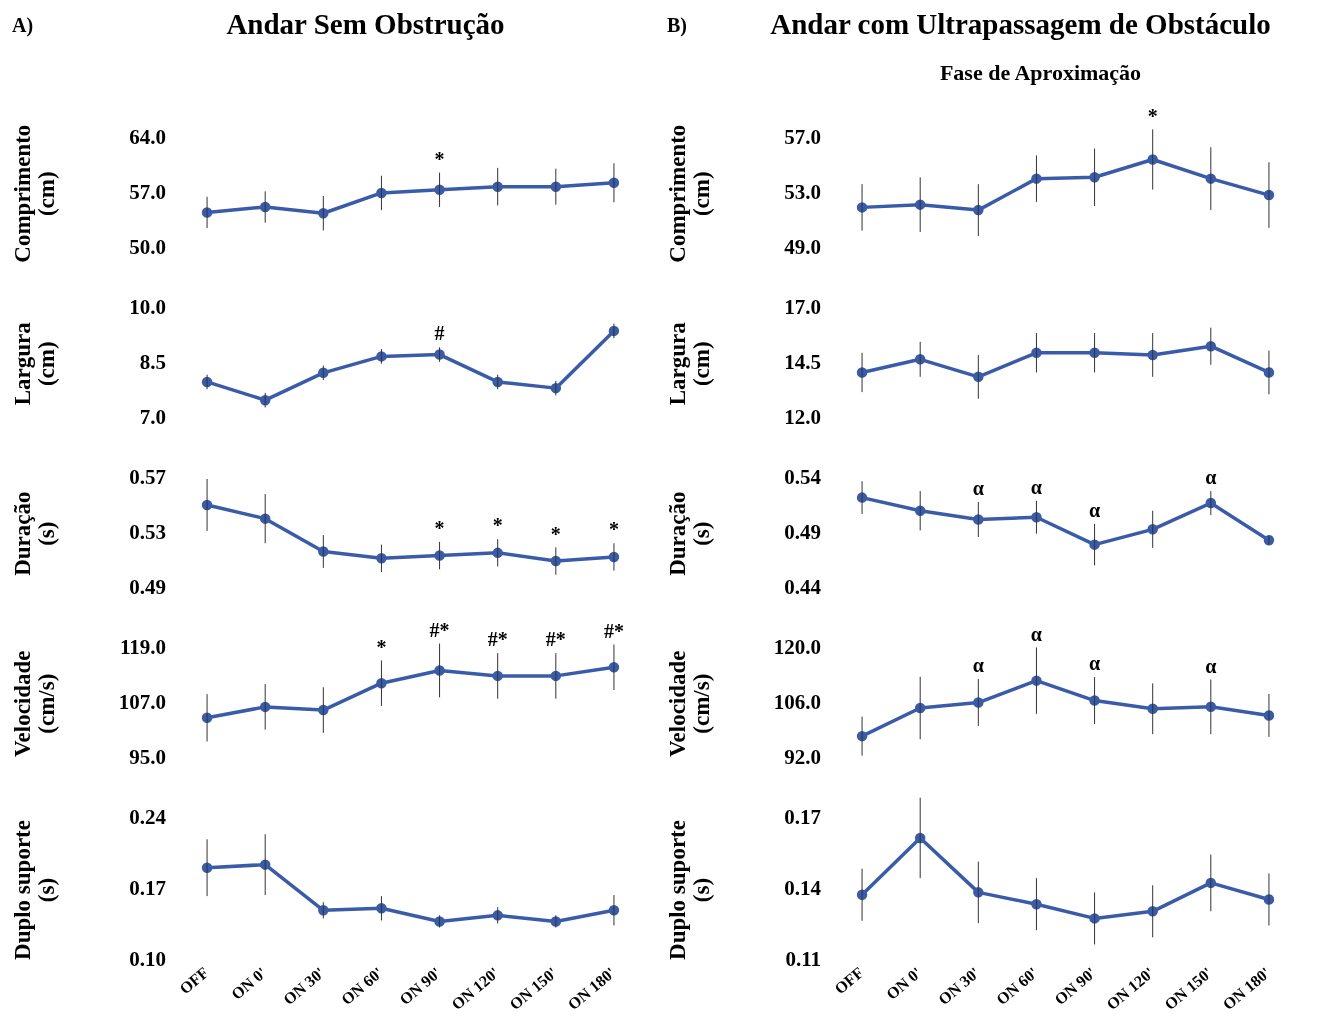  What do you see at coordinates (802, 246) in the screenshot?
I see `y-tick-label: 49.0` at bounding box center [802, 246].